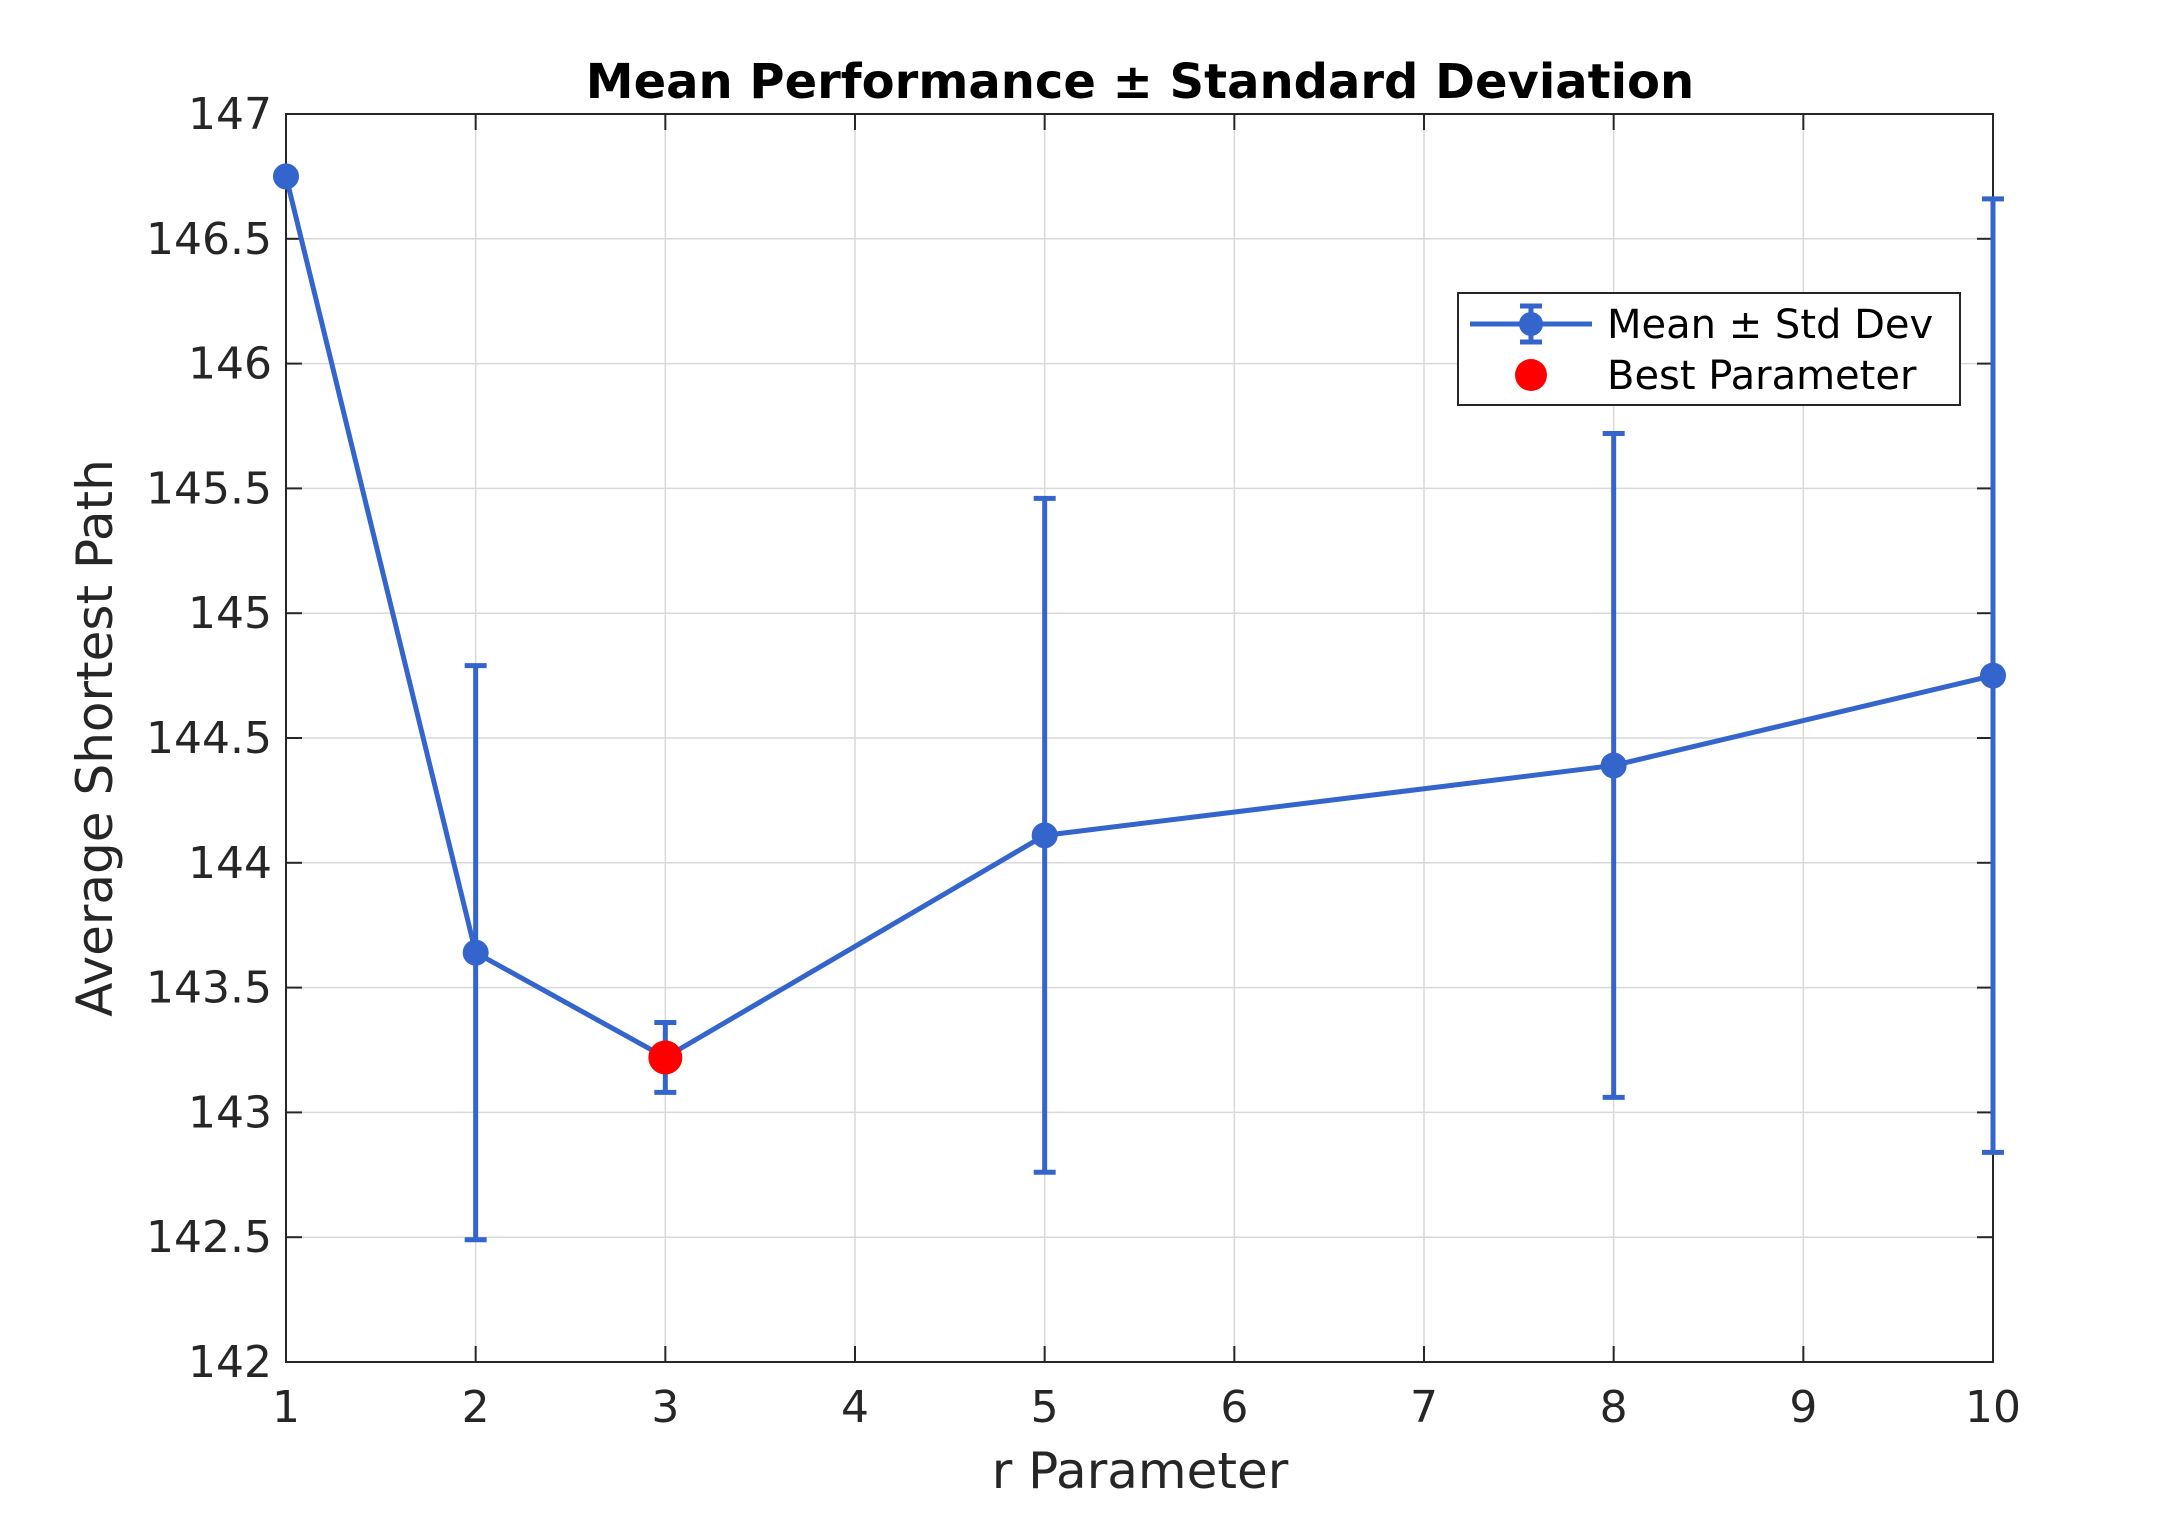  What do you see at coordinates (1140, 82) in the screenshot?
I see `chart-title: Mean Performance ± Standard Deviation` at bounding box center [1140, 82].